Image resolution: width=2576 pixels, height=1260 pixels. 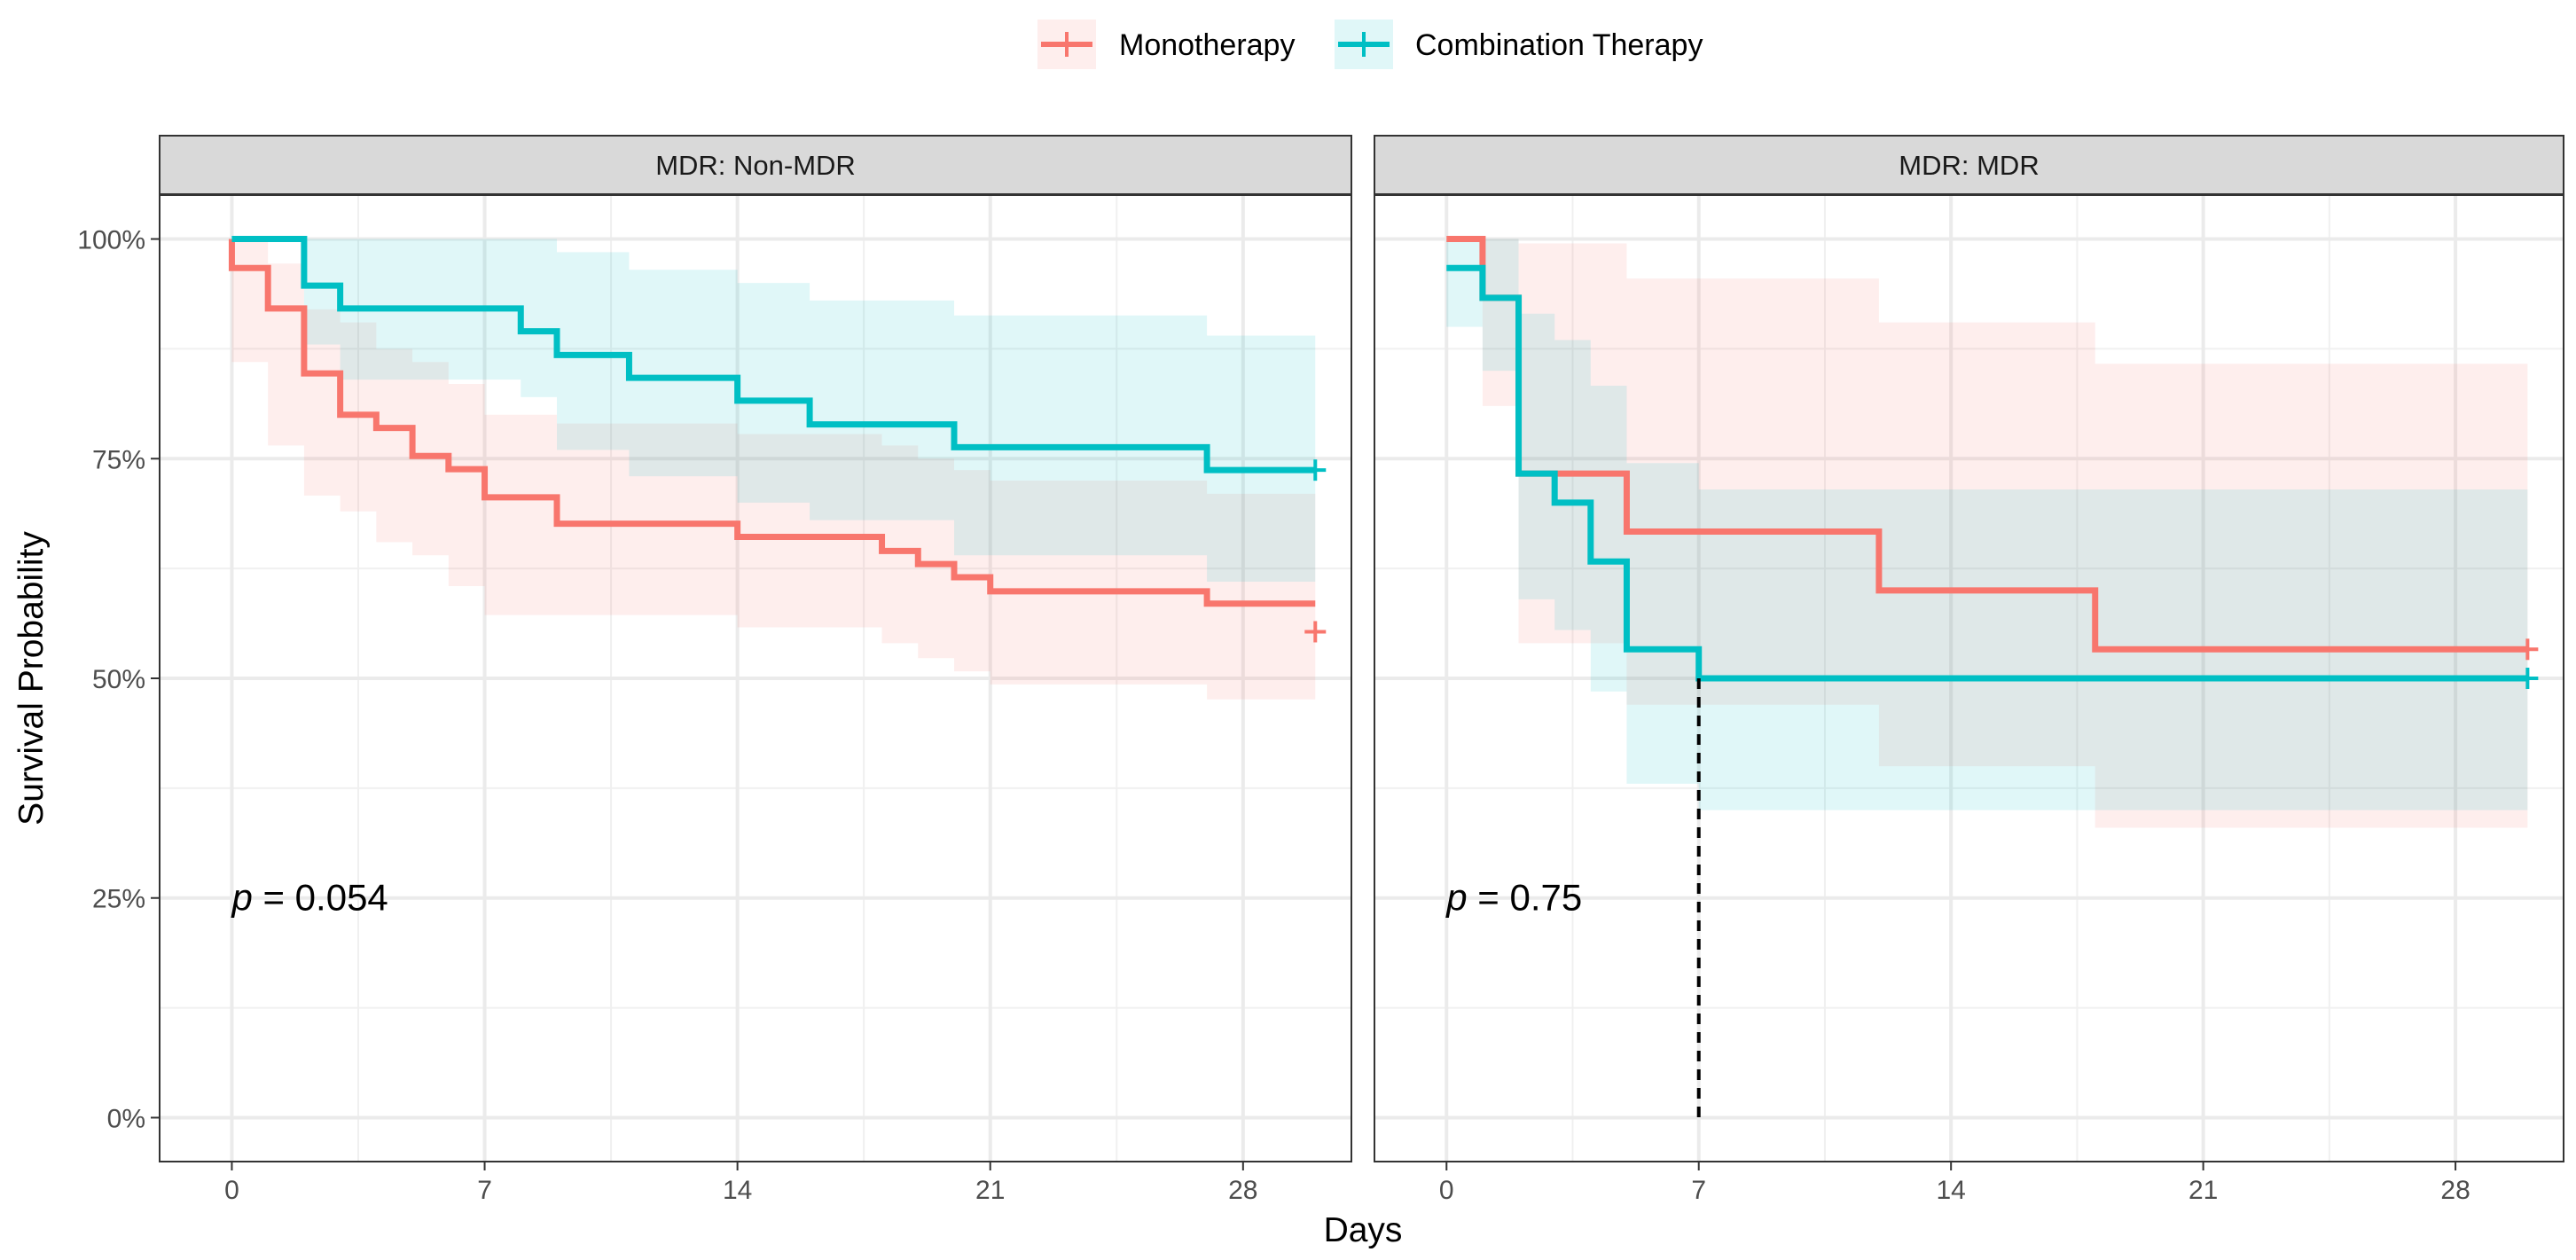 I want to click on y-tick-label: 100%, so click(x=111, y=240).